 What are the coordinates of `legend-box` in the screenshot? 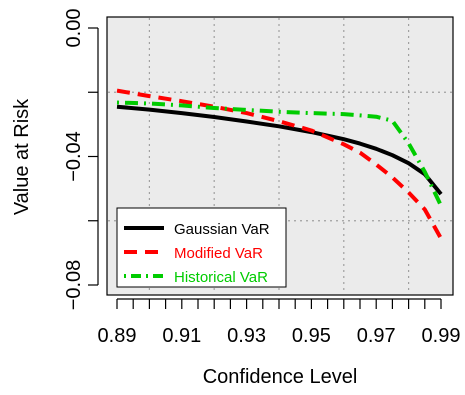 It's located at (201, 247).